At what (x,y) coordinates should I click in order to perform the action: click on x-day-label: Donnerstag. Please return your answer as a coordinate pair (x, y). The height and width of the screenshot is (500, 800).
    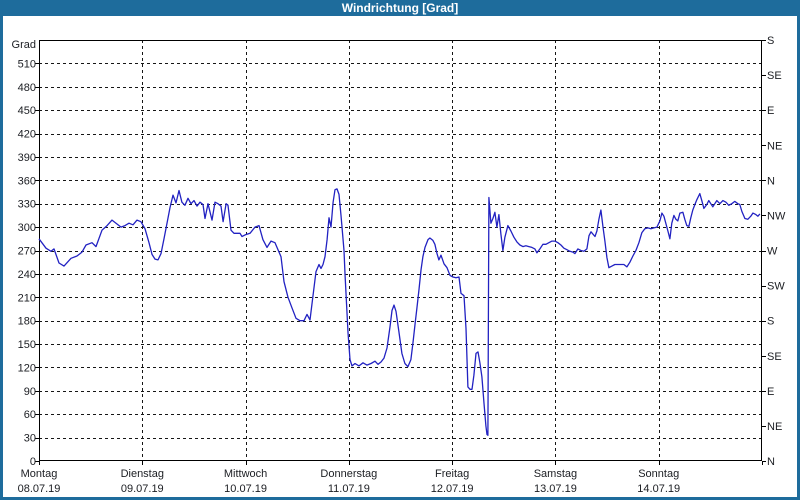
    Looking at the image, I should click on (348, 474).